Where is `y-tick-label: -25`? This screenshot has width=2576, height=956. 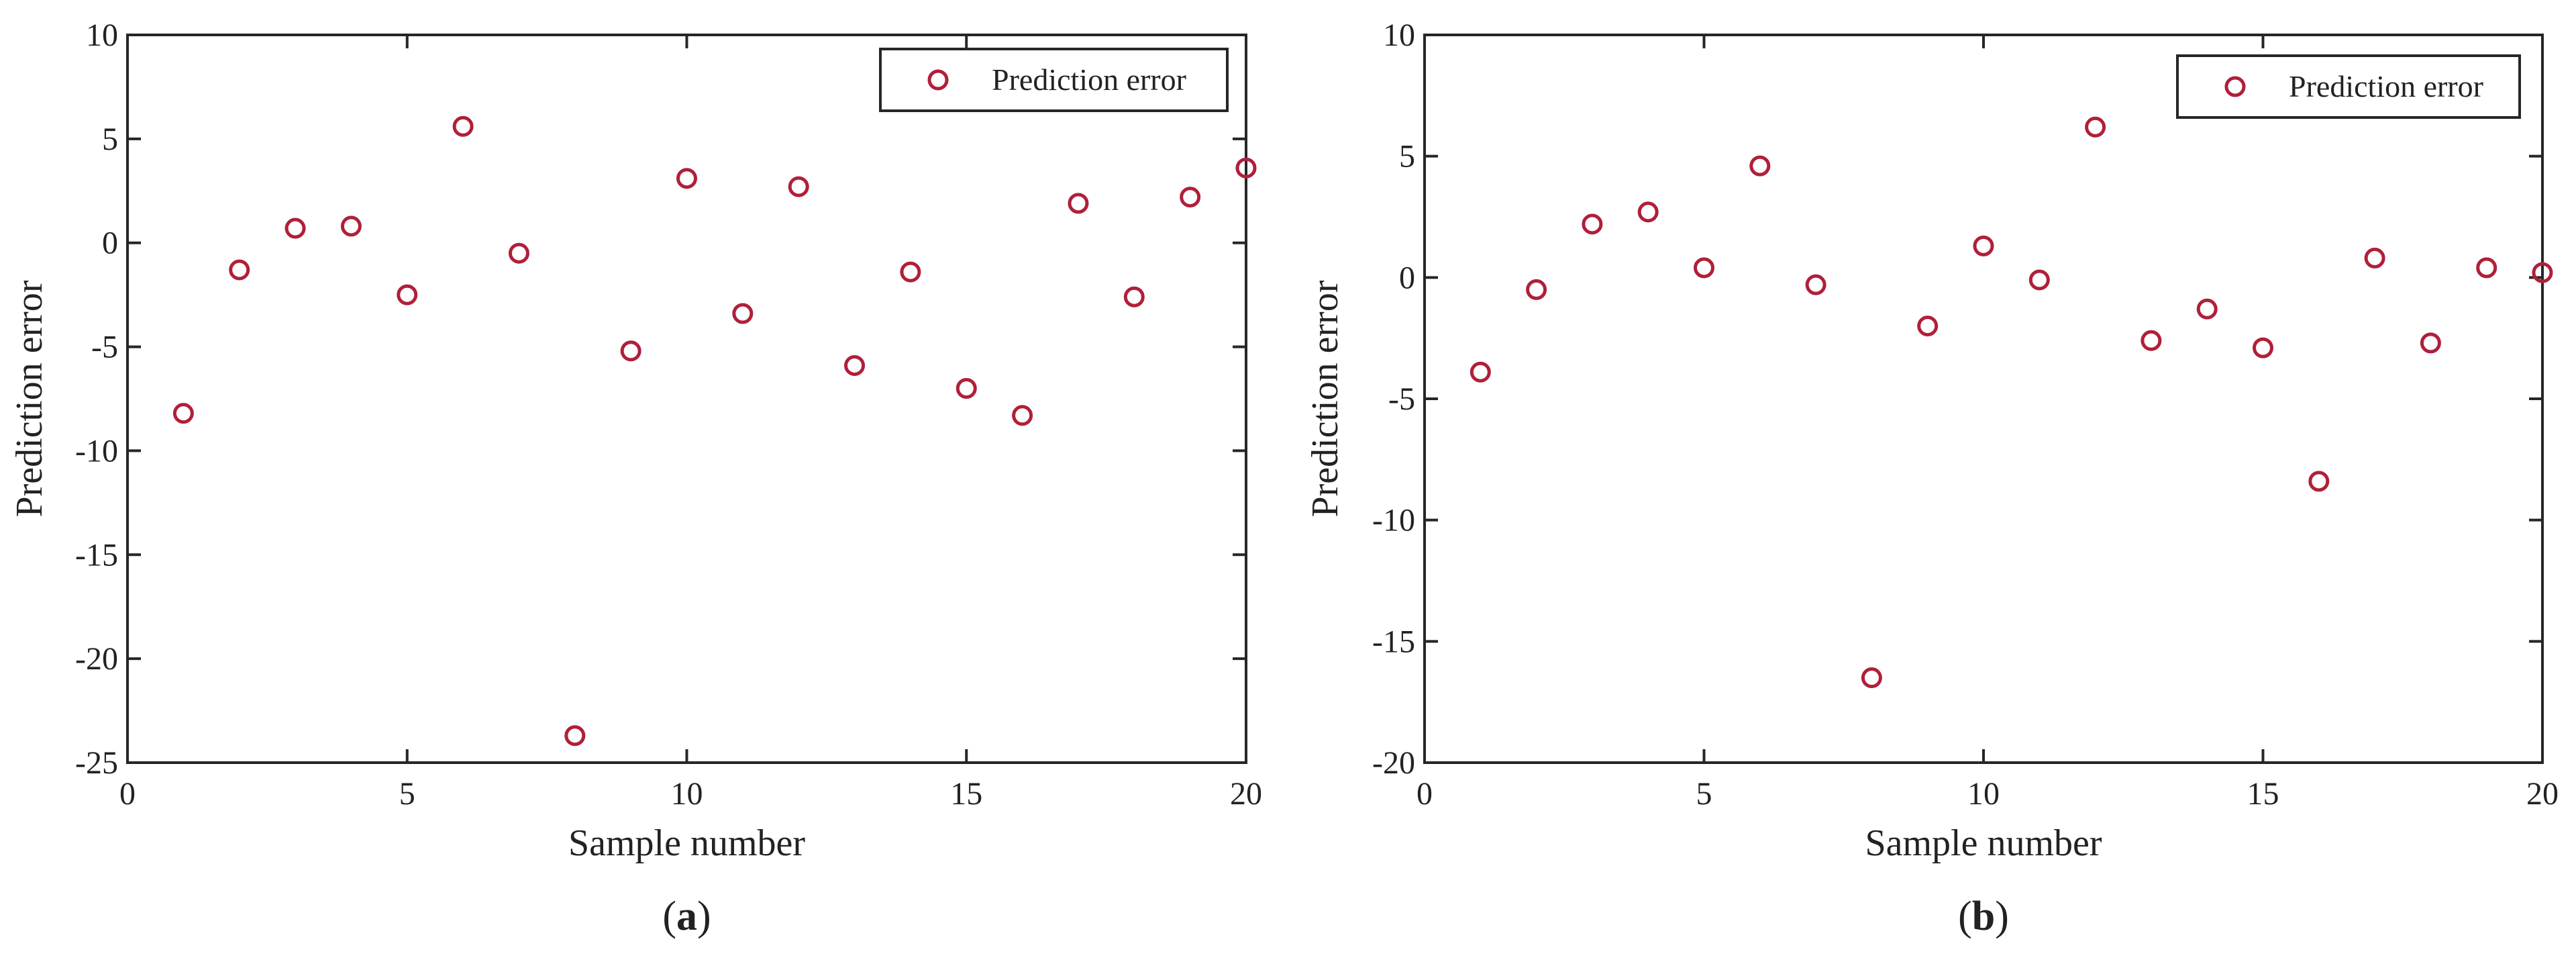 y-tick-label: -25 is located at coordinates (96, 763).